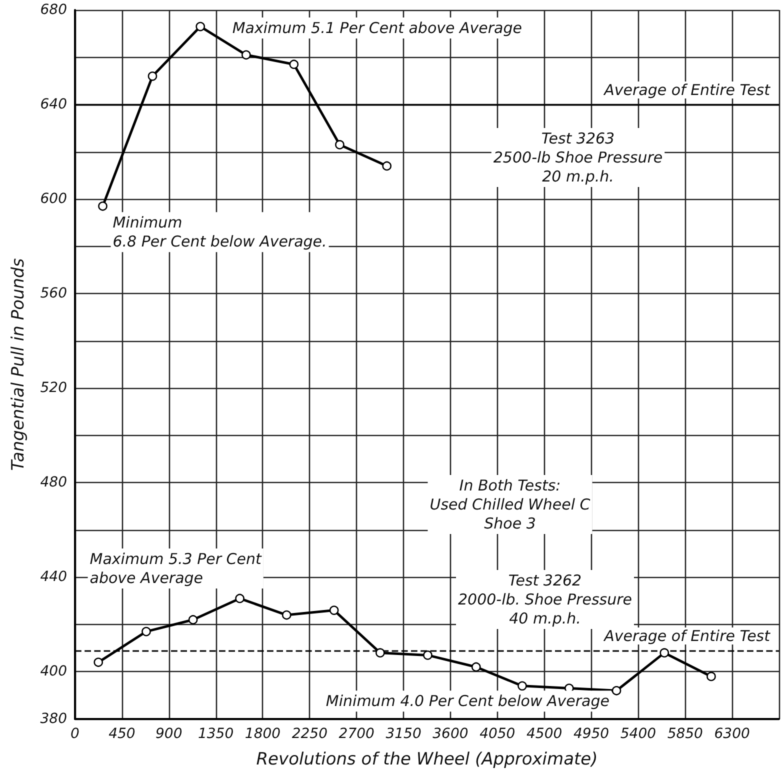 The image size is (783, 775). I want to click on annotation: Test 3262 2000-lb. Shoe Pressure 40 m.p.h., so click(545, 600).